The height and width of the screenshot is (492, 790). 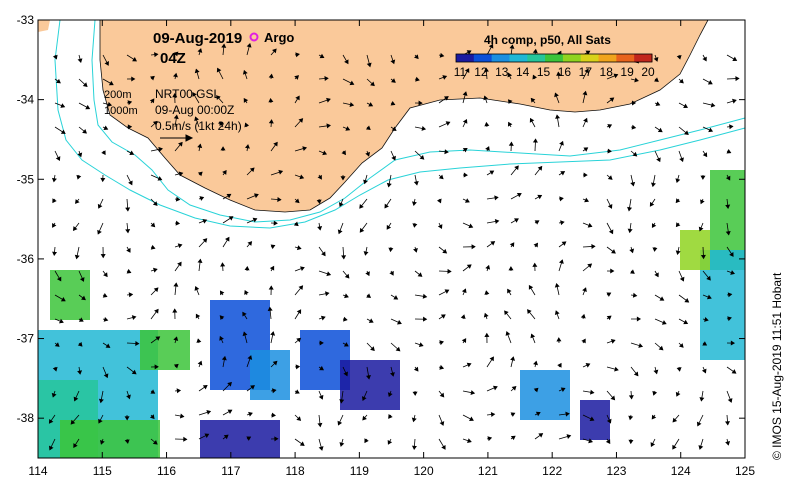 What do you see at coordinates (187, 94) in the screenshot?
I see `product-label: NRT00 GSL` at bounding box center [187, 94].